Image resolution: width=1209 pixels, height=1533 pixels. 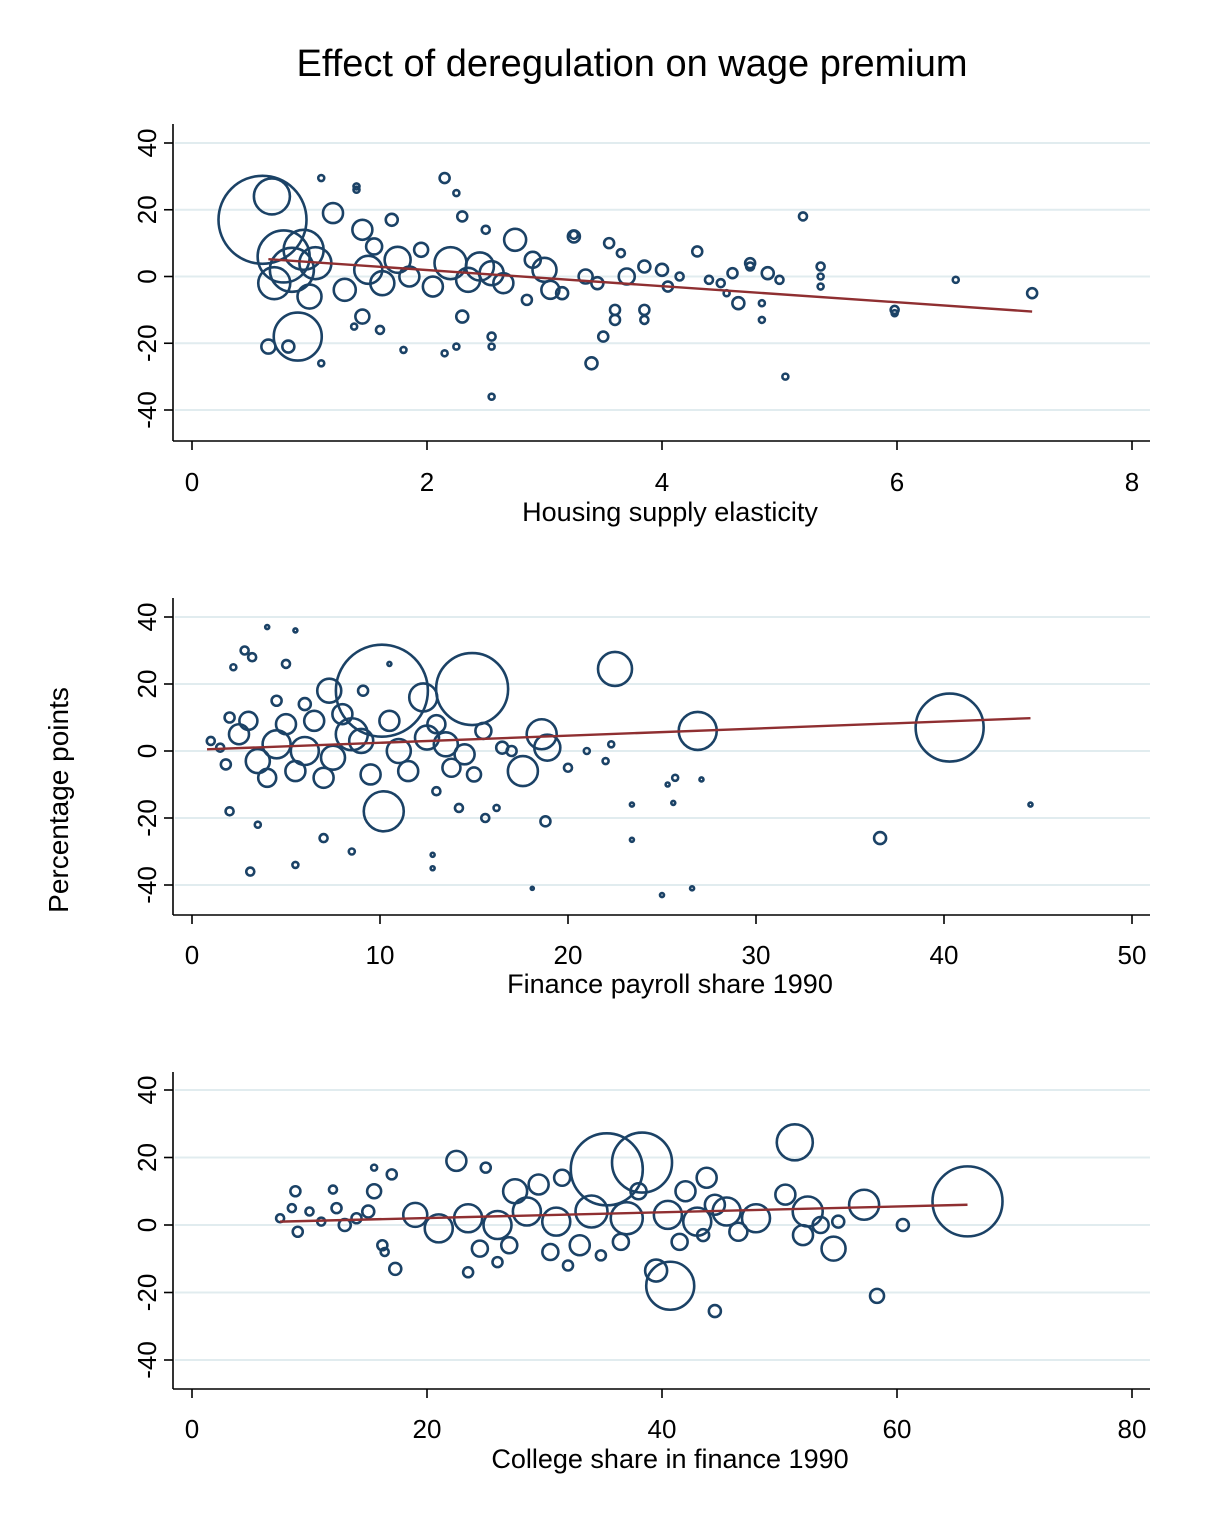 What do you see at coordinates (427, 482) in the screenshot?
I see `x-tick-label: 2` at bounding box center [427, 482].